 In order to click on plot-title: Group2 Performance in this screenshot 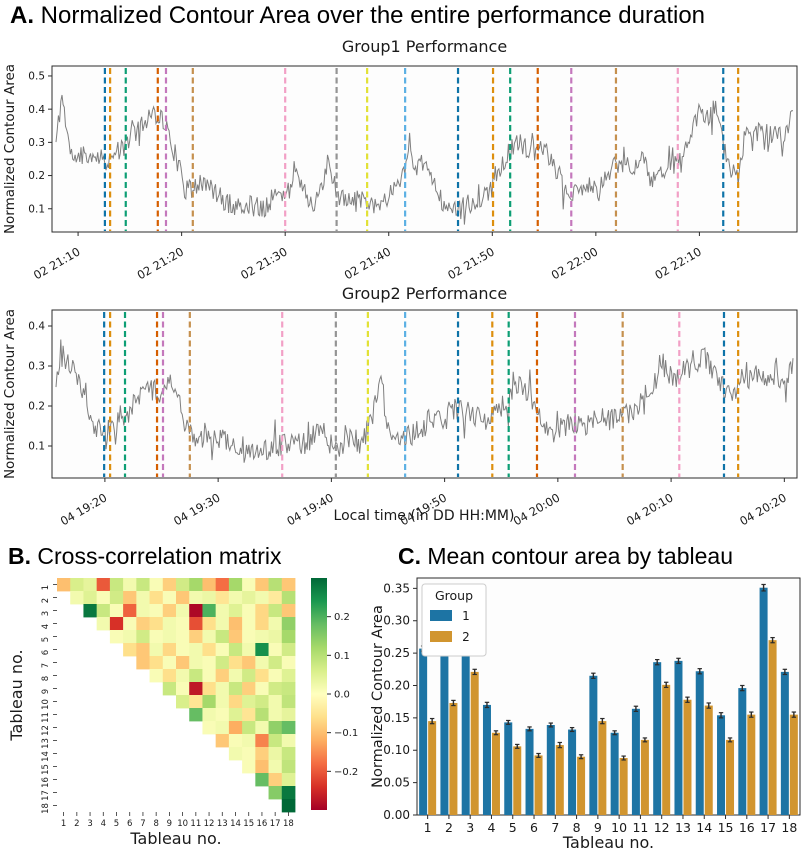, I will do `click(424, 293)`.